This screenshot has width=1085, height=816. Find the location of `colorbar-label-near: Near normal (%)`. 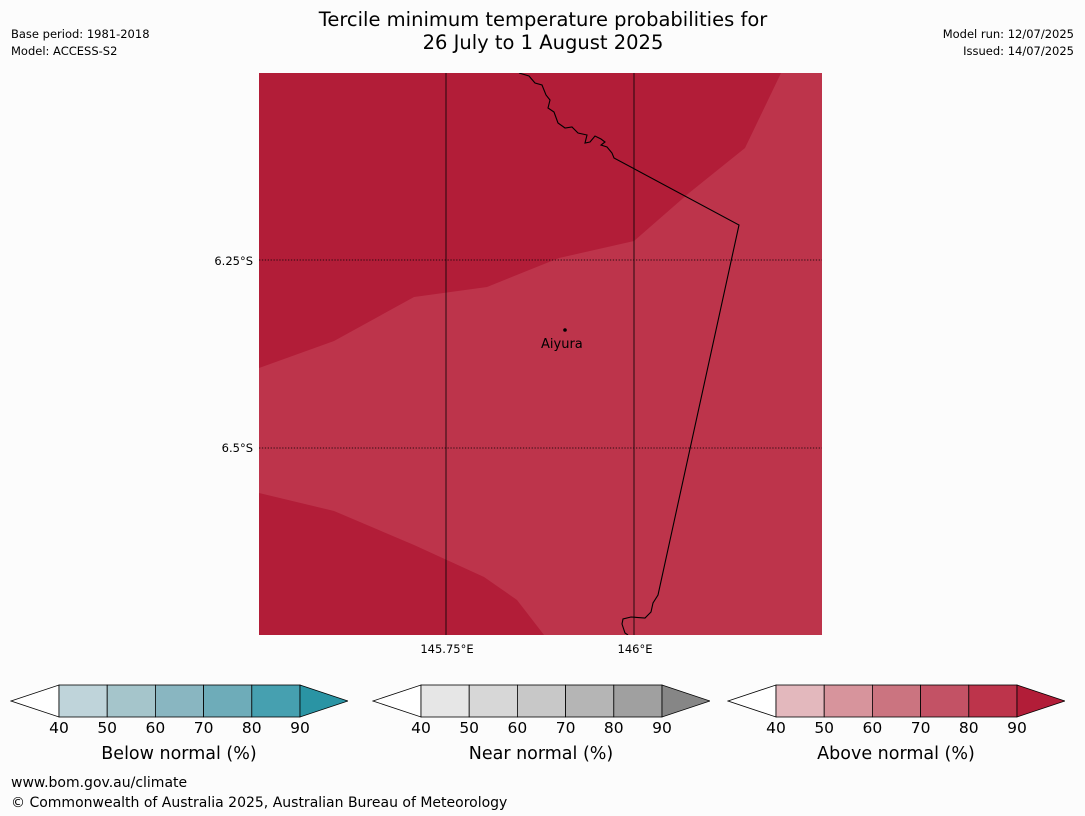

colorbar-label-near: Near normal (%) is located at coordinates (541, 754).